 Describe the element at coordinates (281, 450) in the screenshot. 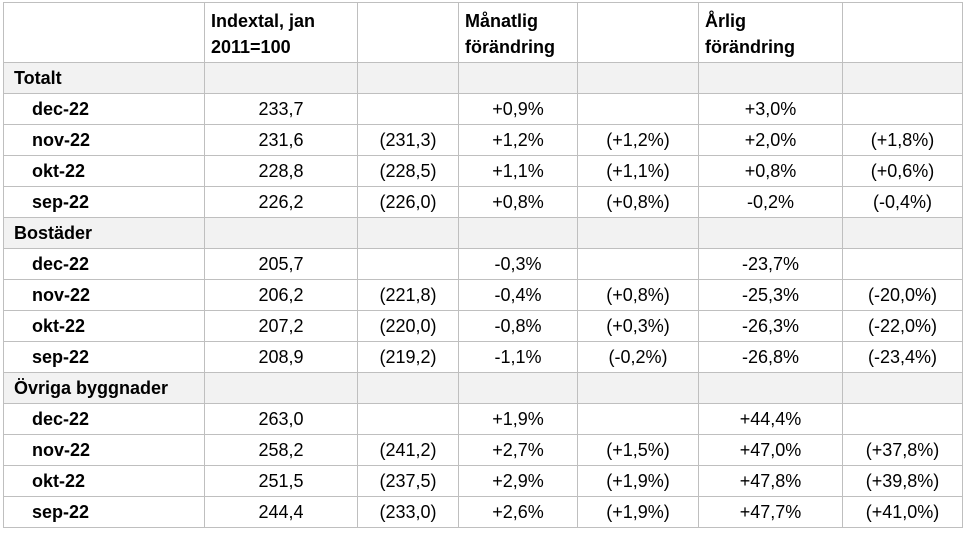

I see `cell-index: 258,2` at that location.